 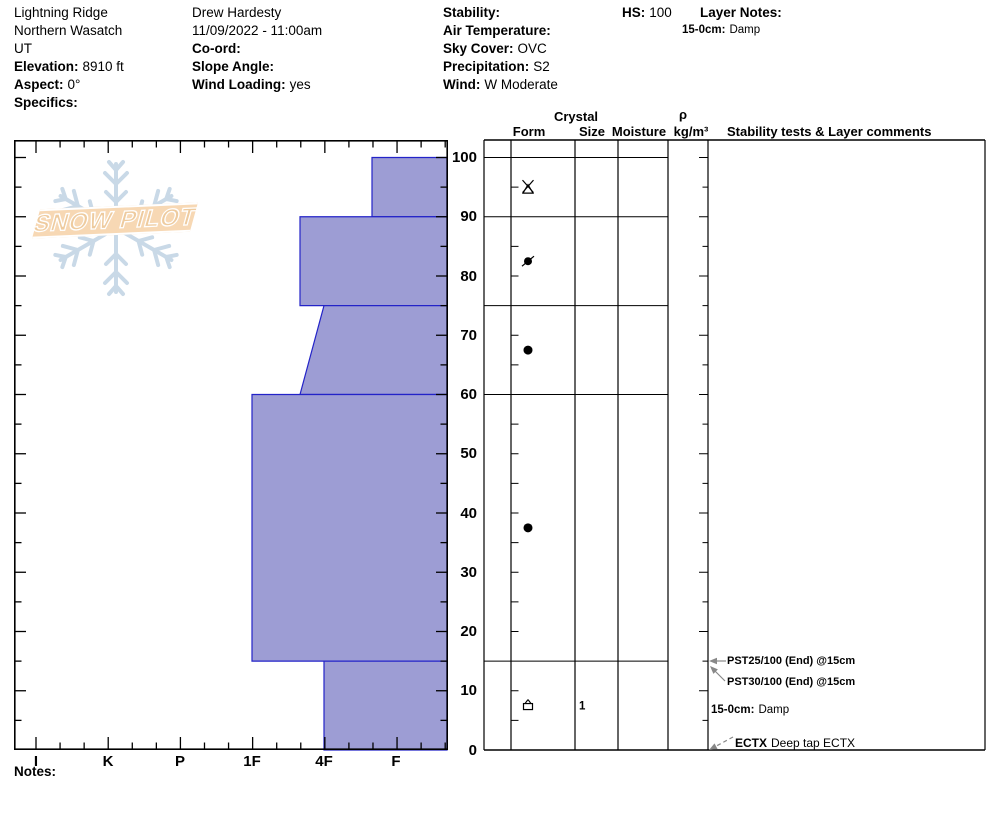 I want to click on column-header-crystal: Crystal, so click(x=576, y=116).